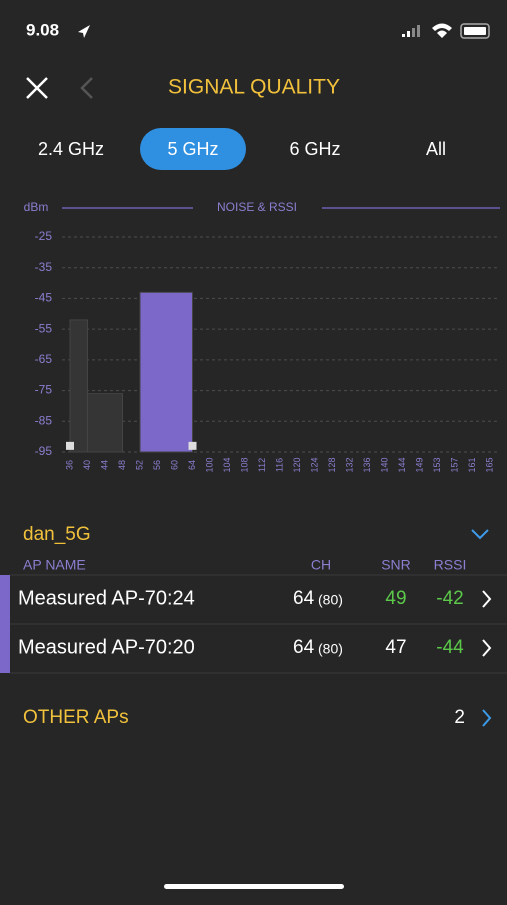 The image size is (507, 905). I want to click on x-tick-label: 52, so click(139, 465).